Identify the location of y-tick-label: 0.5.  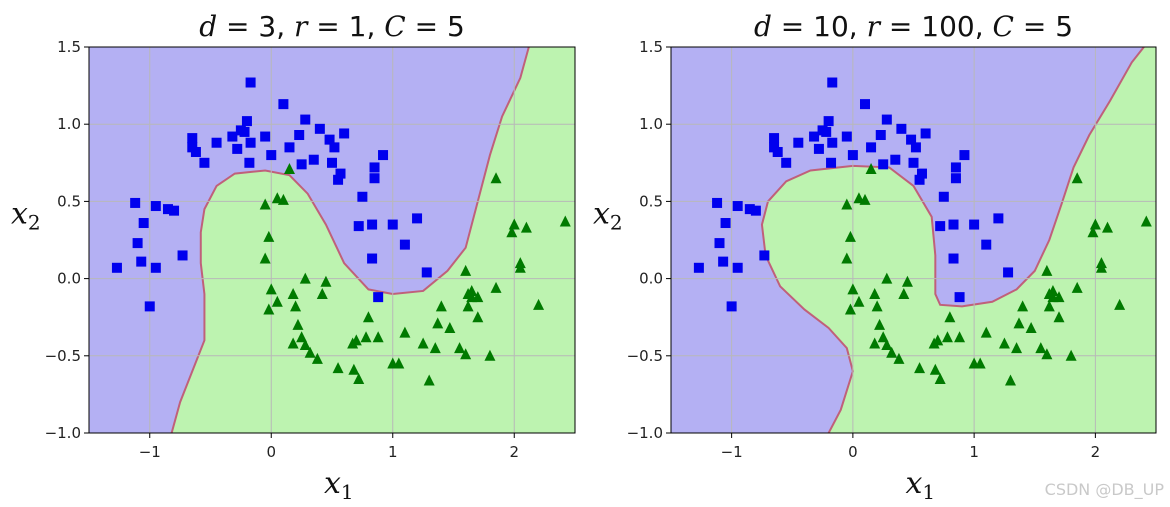
(69, 201).